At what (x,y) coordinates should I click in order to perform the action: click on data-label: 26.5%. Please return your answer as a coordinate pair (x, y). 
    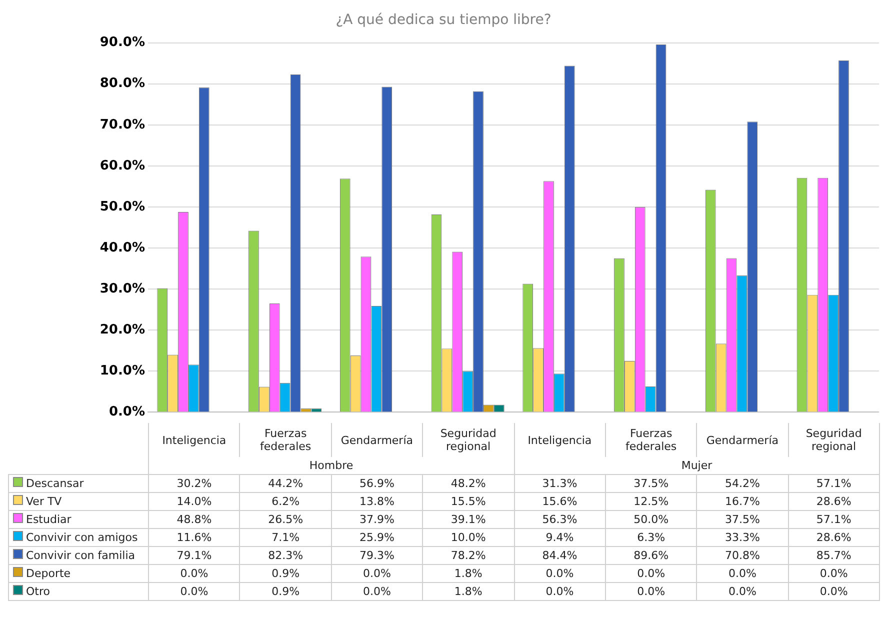
    Looking at the image, I should click on (286, 519).